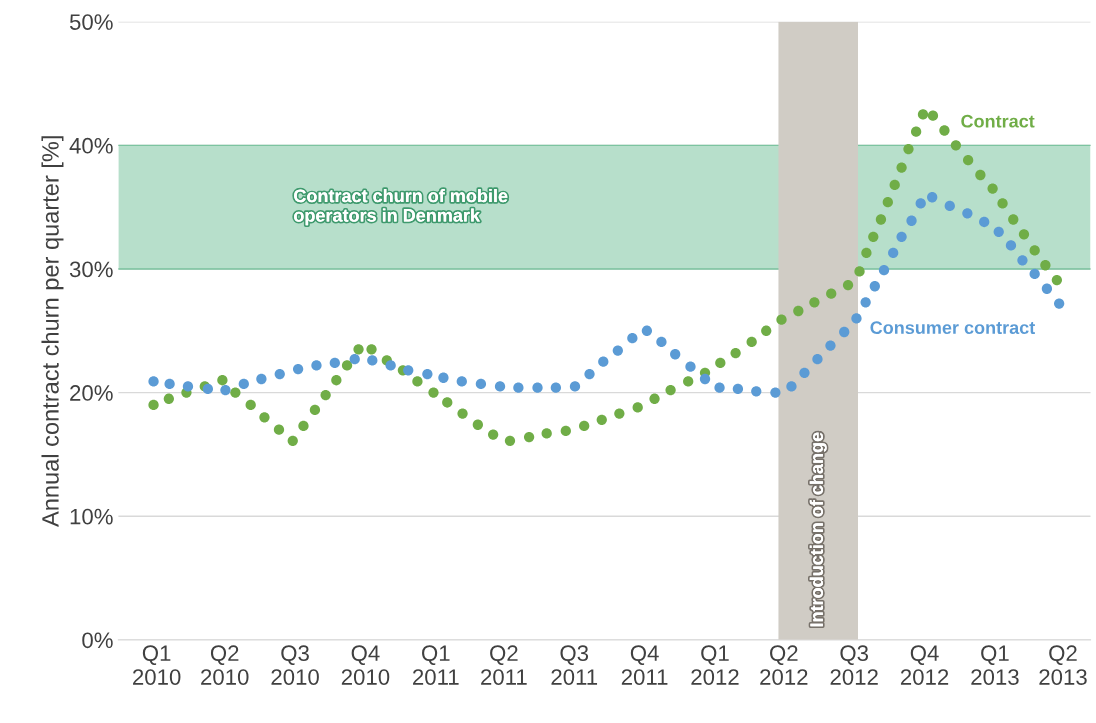 This screenshot has height=723, width=1096. What do you see at coordinates (784, 665) in the screenshot?
I see `x-tick-label: Q2 2012` at bounding box center [784, 665].